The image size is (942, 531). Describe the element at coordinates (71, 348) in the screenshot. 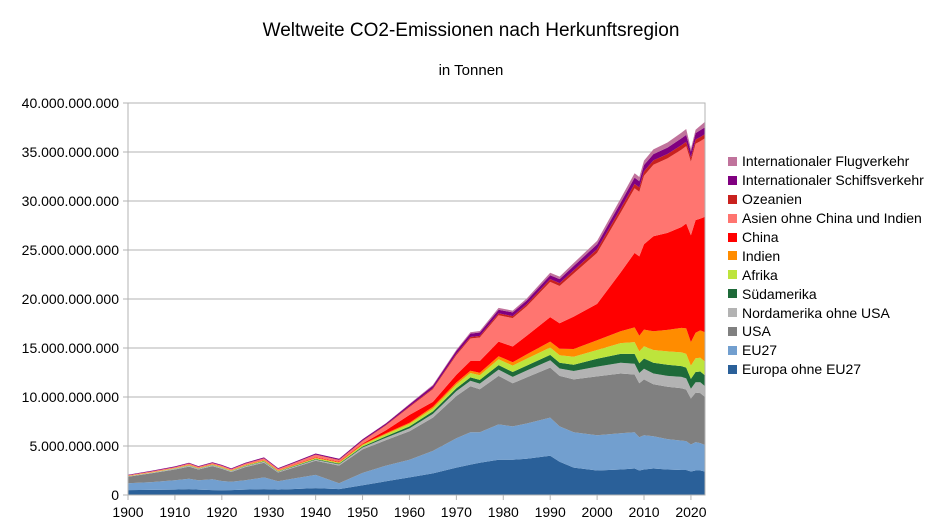

I see `y-tick-label: 15.000.000.000` at that location.